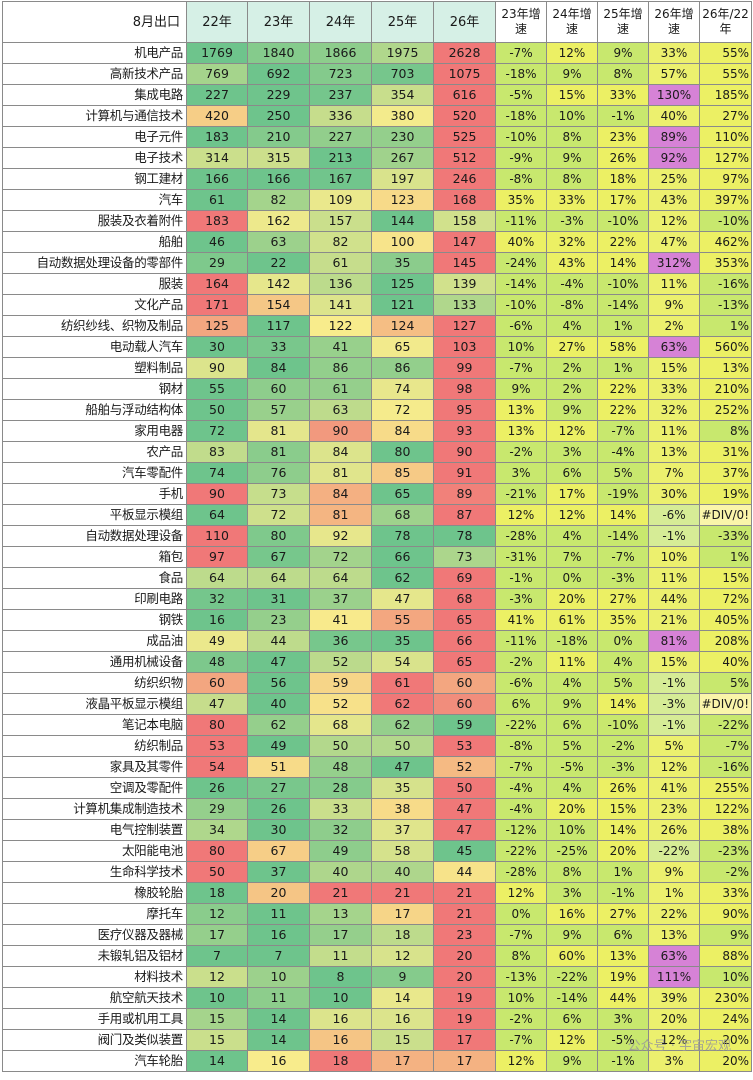 This screenshot has height=1080, width=753. What do you see at coordinates (464, 809) in the screenshot?
I see `value-cell: 47` at bounding box center [464, 809].